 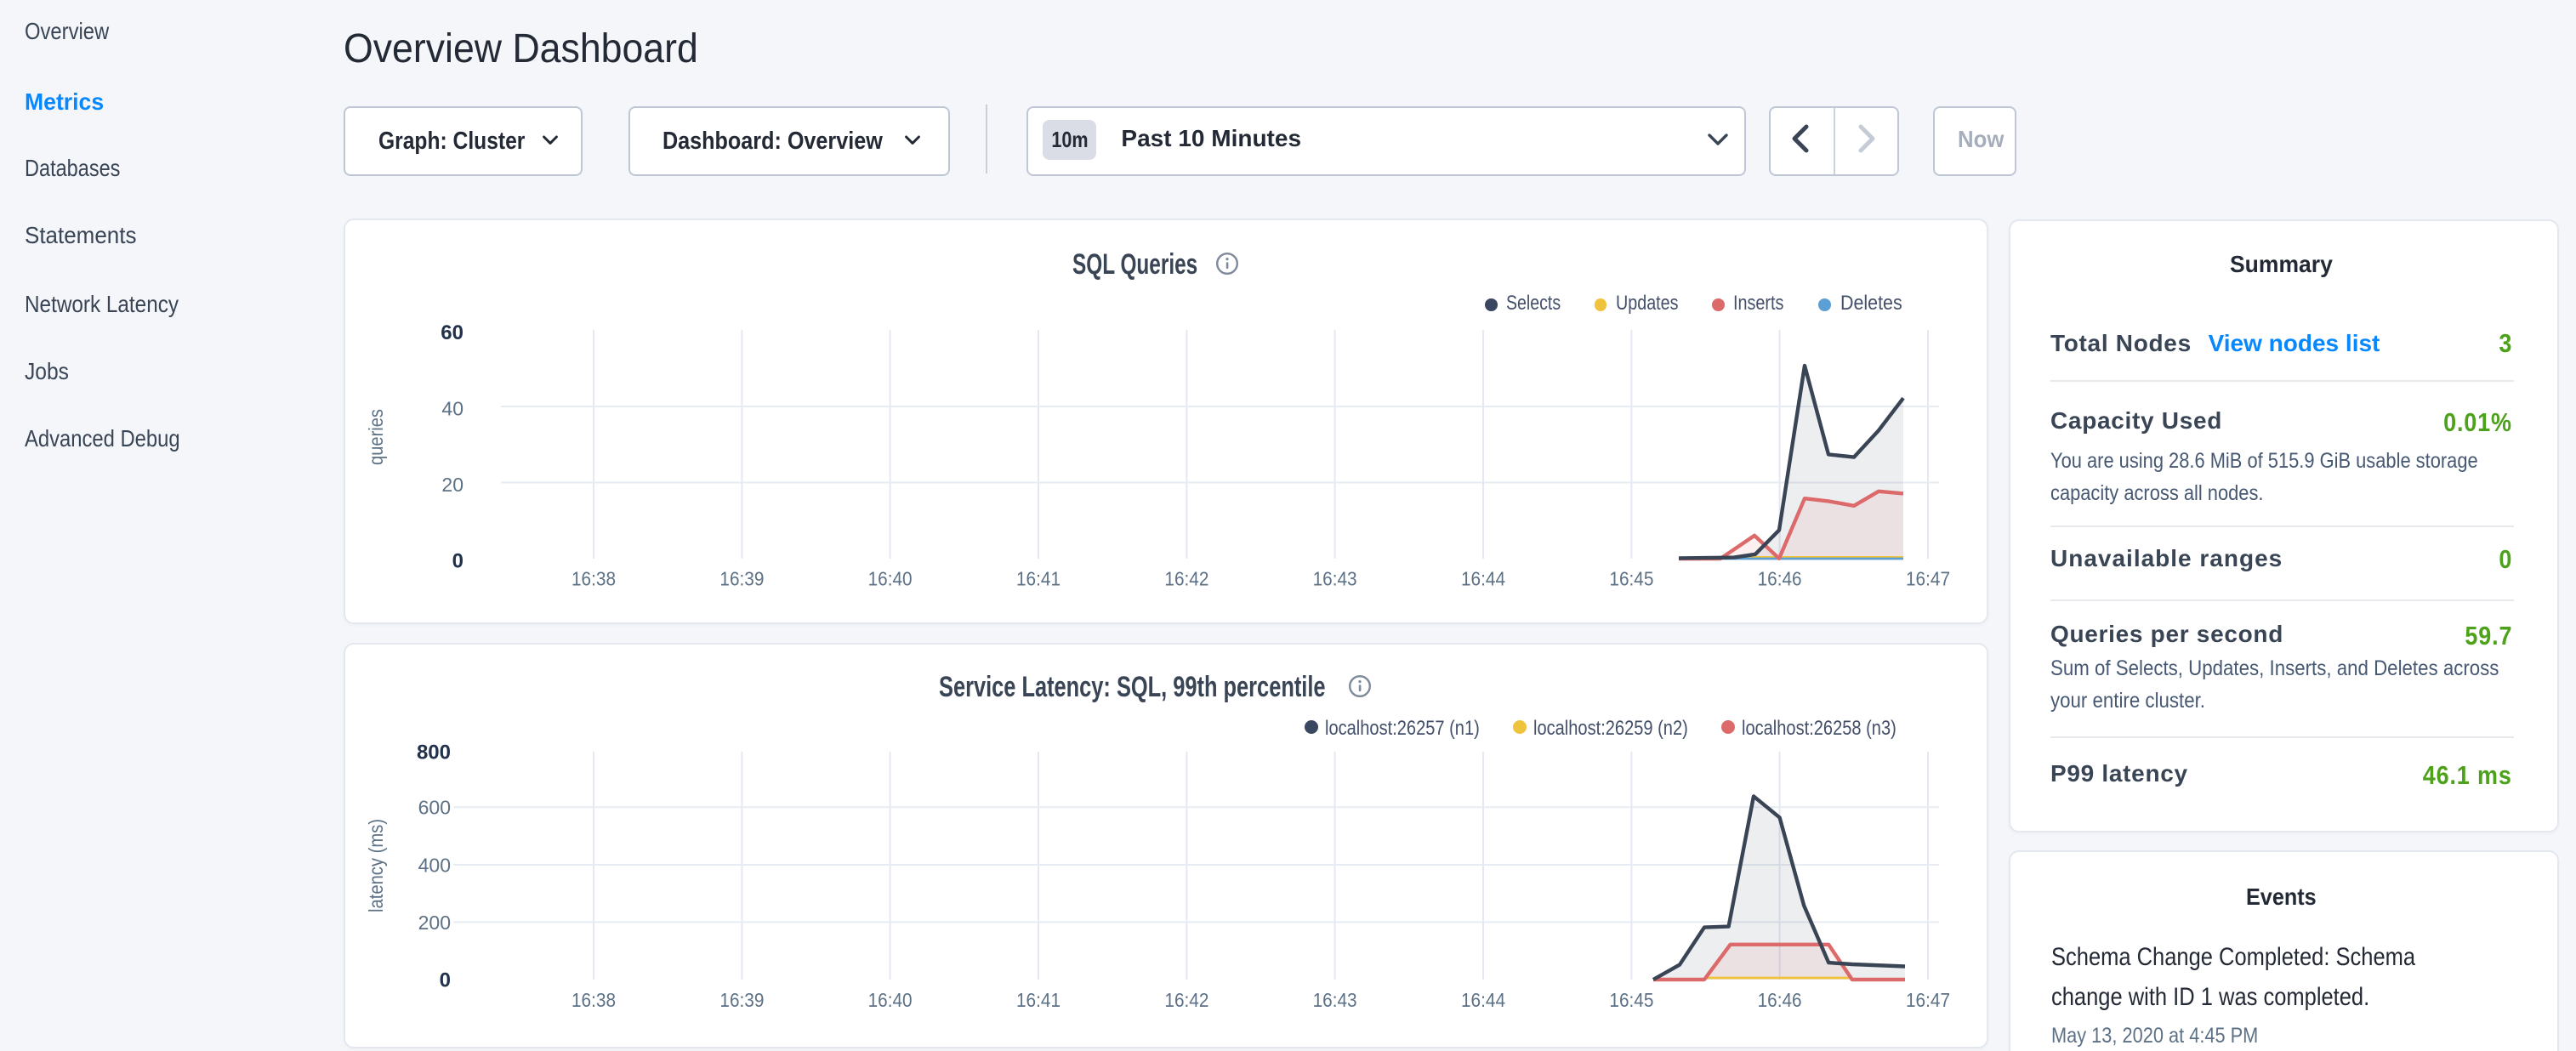 I want to click on svg-text: 200, so click(x=434, y=923).